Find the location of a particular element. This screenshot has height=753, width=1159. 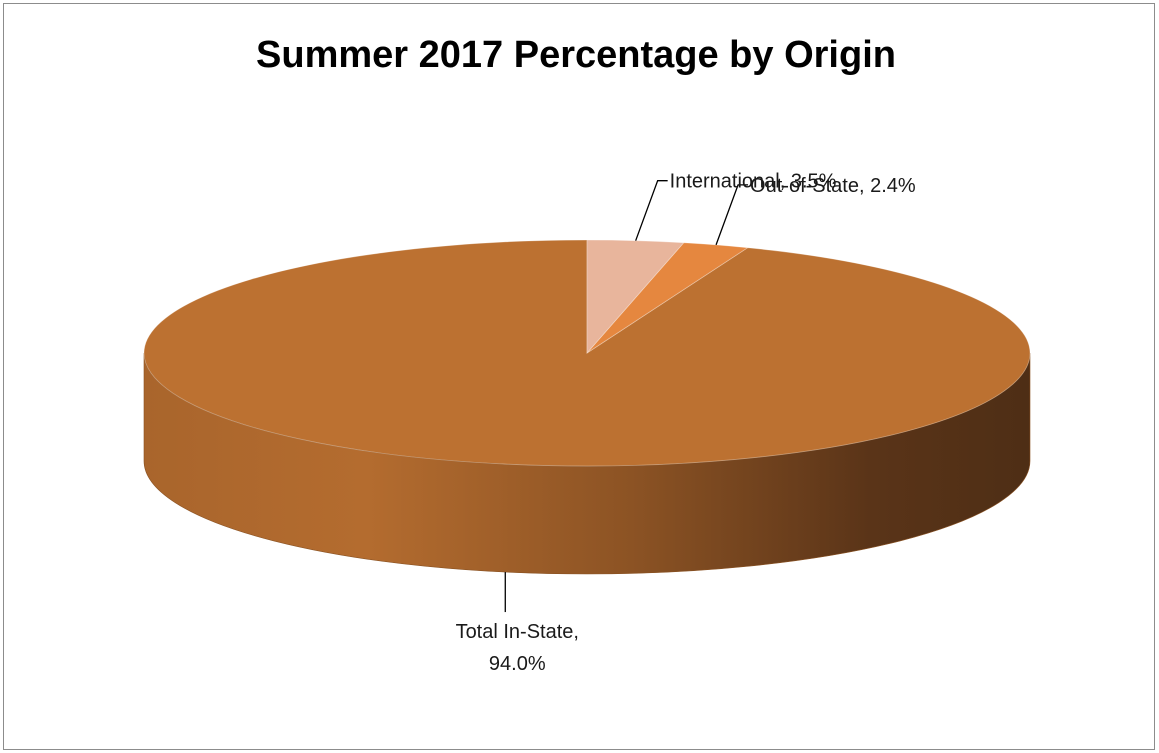

data-label-out-of-state: Out-of-State, 2.4% is located at coordinates (815, 210).